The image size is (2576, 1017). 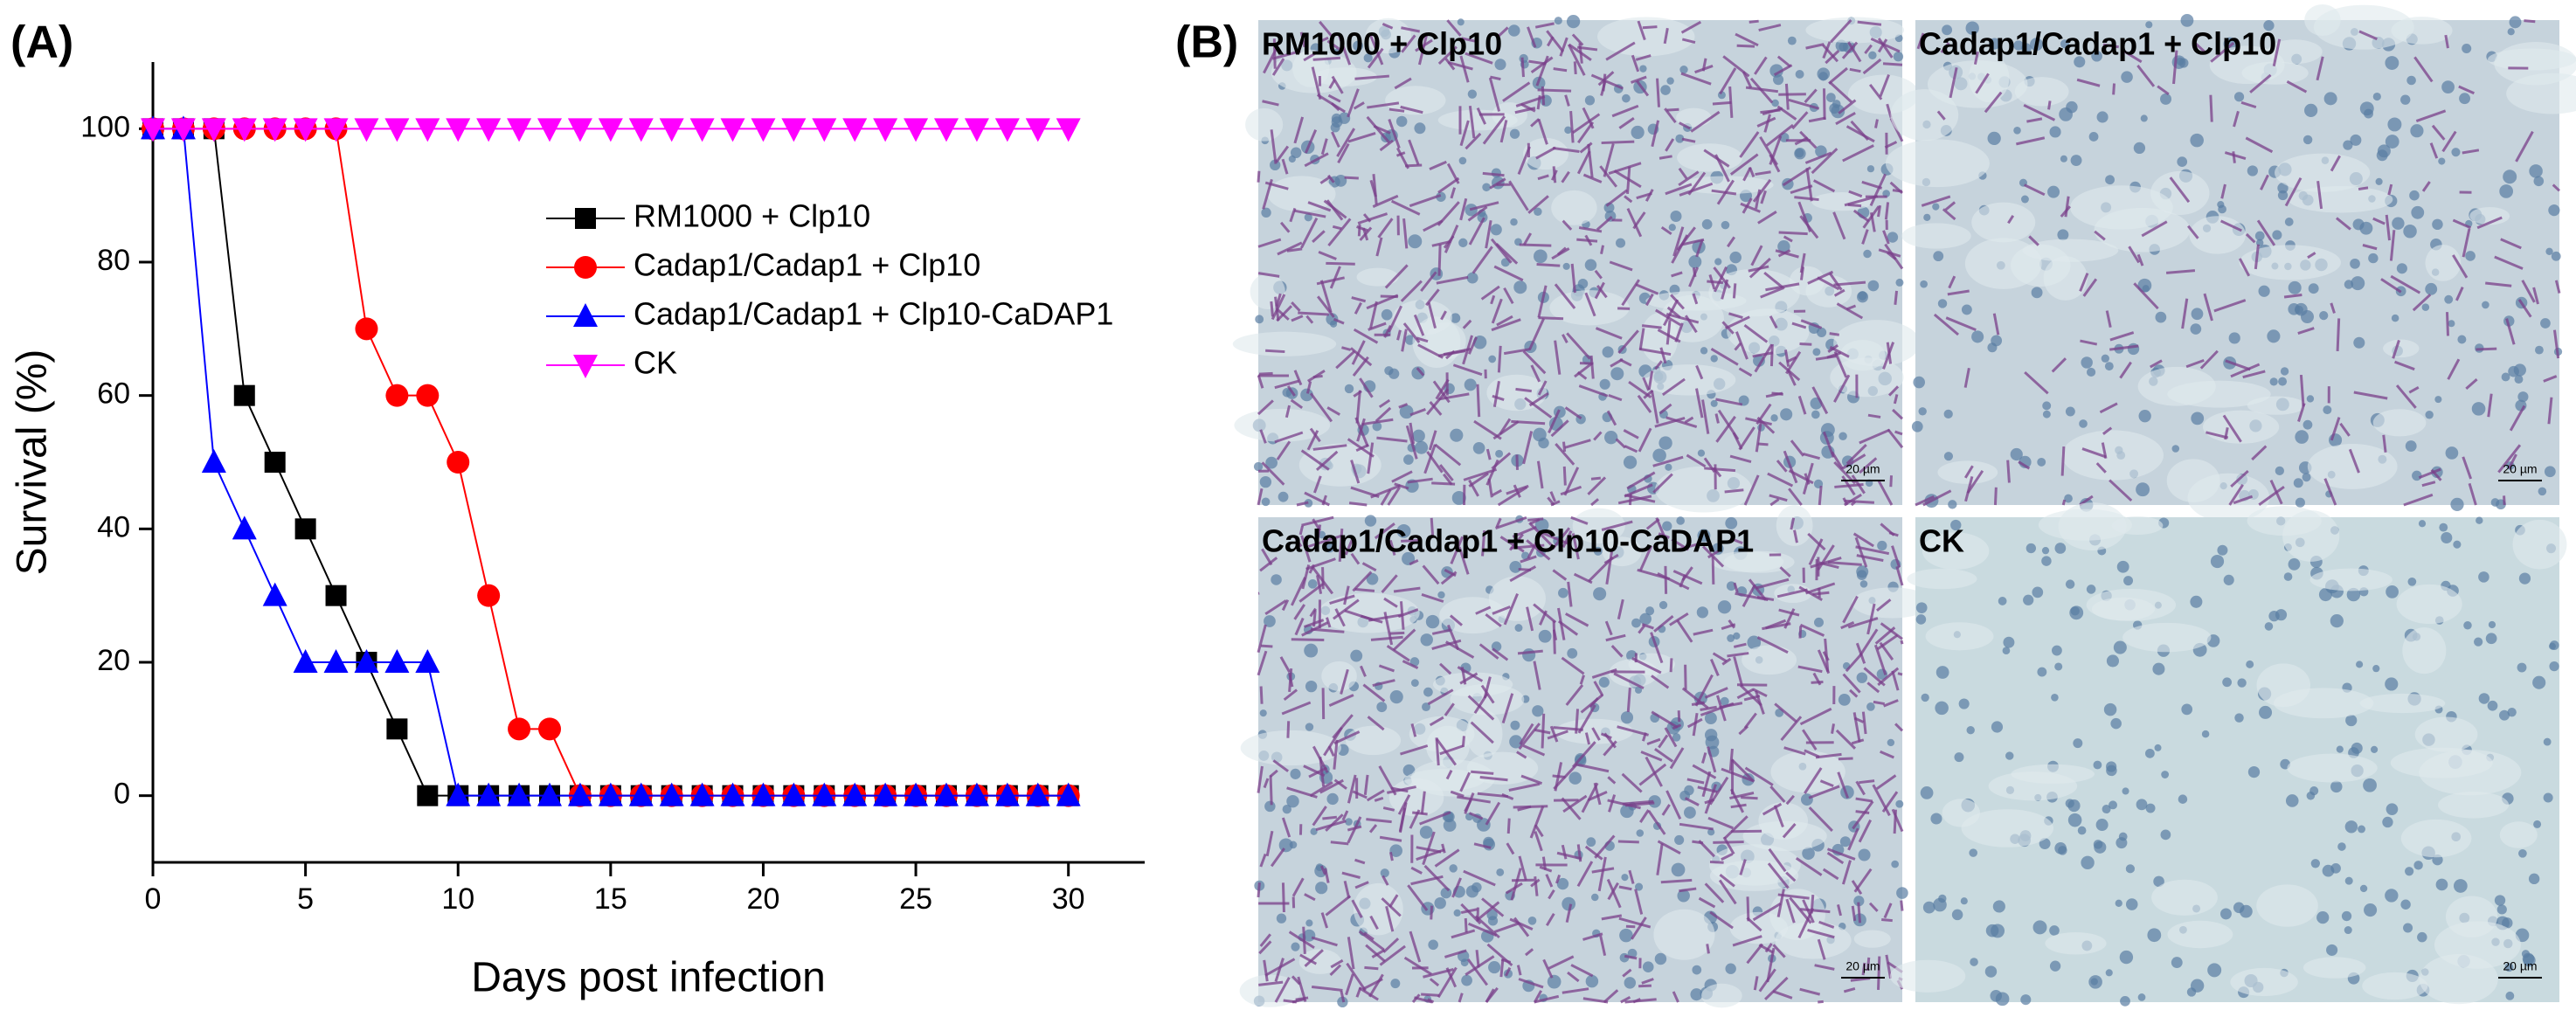 I want to click on x-tick-label: 25, so click(x=915, y=899).